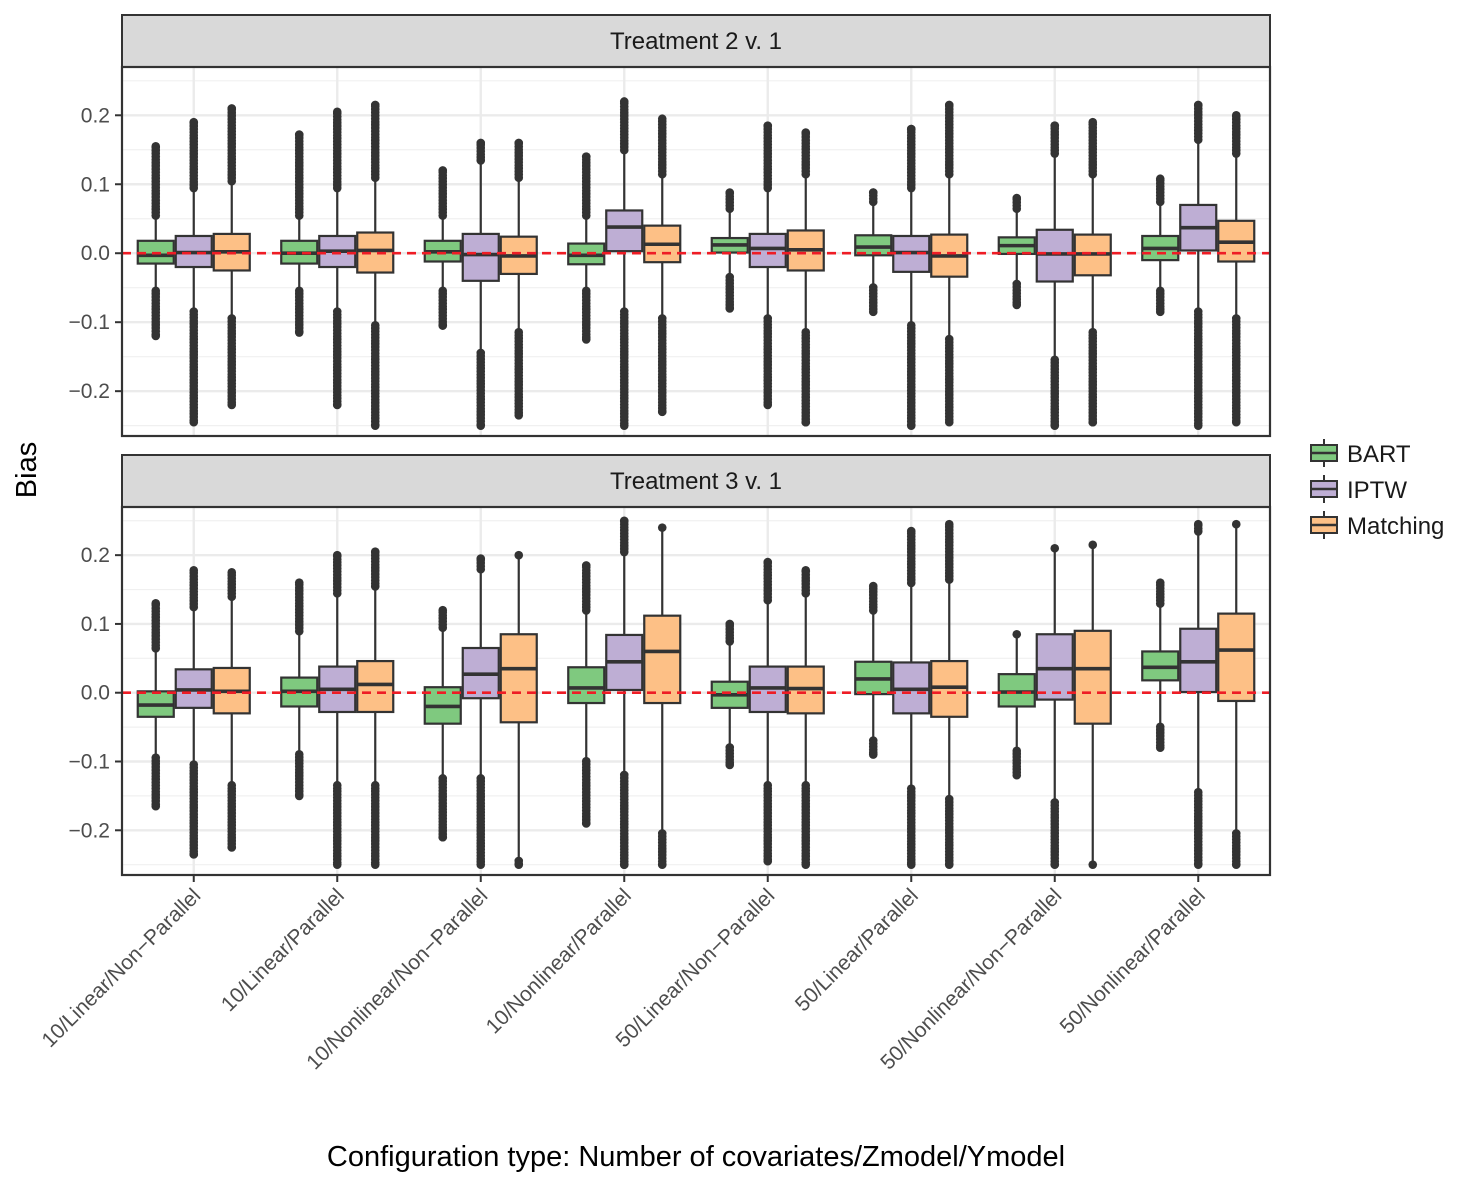 The image size is (1474, 1182). Describe the element at coordinates (122, 968) in the screenshot. I see `x-tick-label: 10/Linear/Non−Parallel` at that location.